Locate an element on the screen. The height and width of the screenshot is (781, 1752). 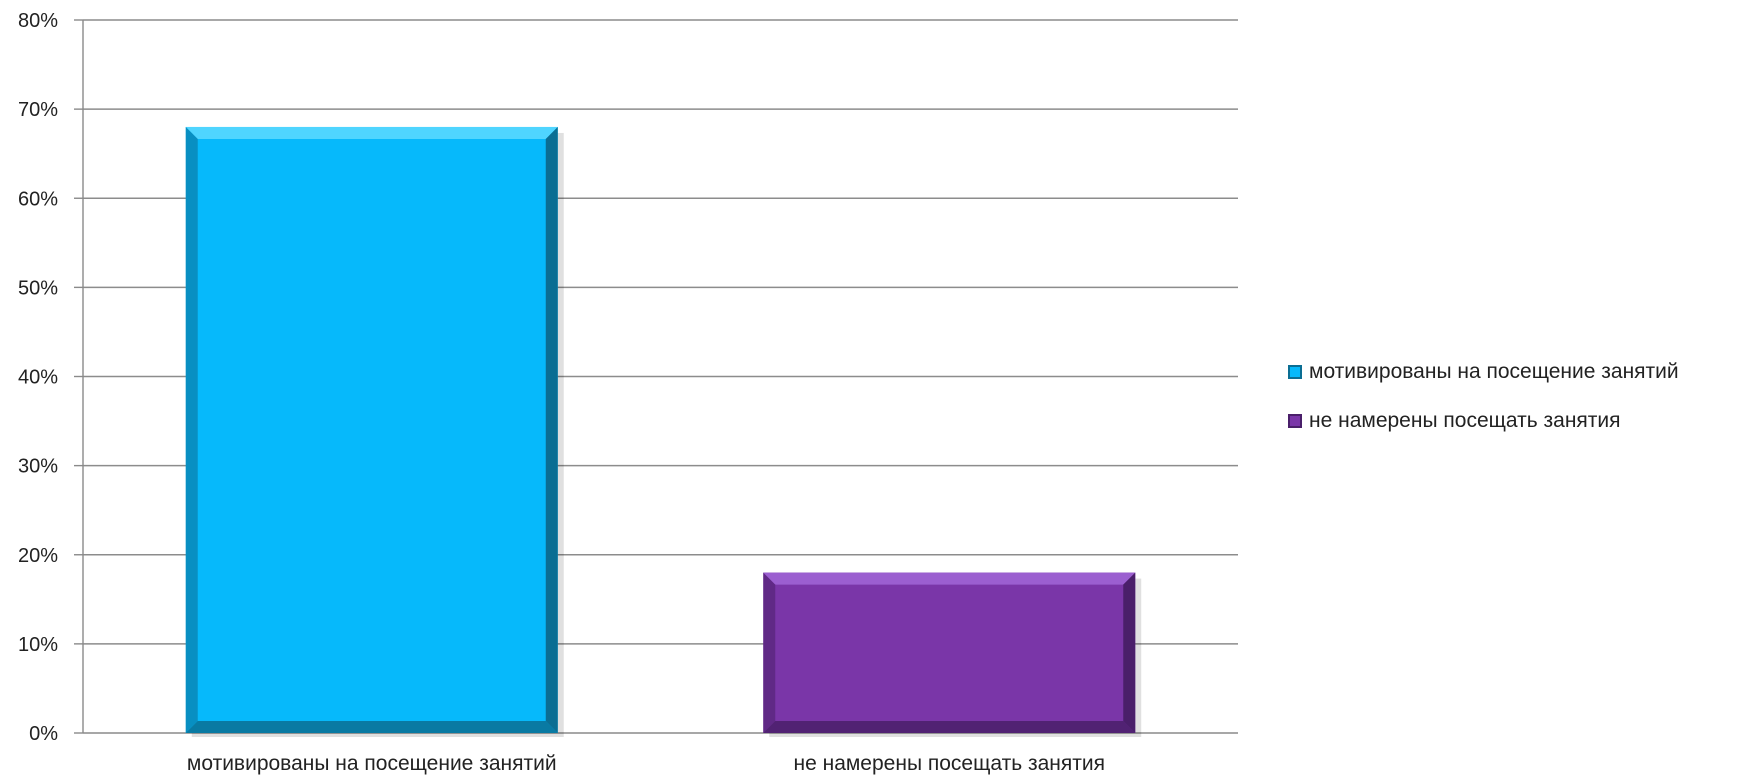
legend-item-motivated: мотивированы на посещение занятий is located at coordinates (1483, 371).